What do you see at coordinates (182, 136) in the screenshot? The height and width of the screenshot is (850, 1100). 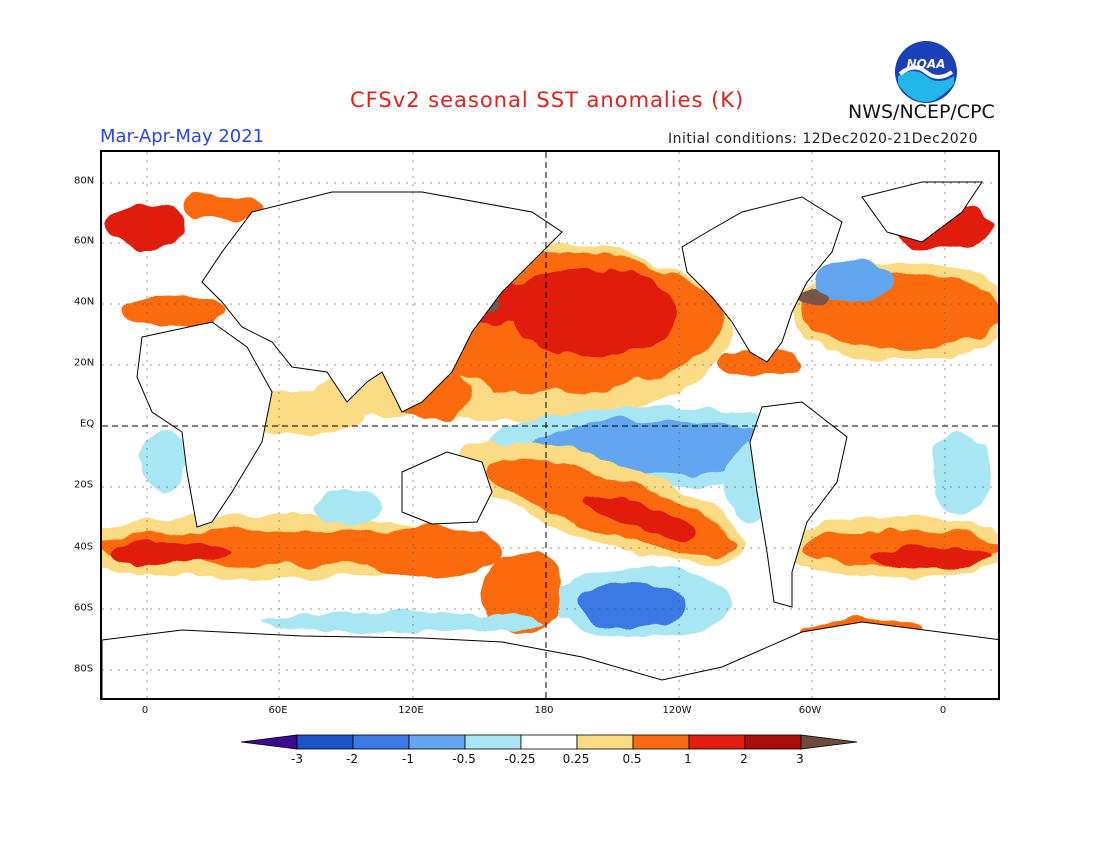 I see `forecast-period: Mar-Apr-May 2021` at bounding box center [182, 136].